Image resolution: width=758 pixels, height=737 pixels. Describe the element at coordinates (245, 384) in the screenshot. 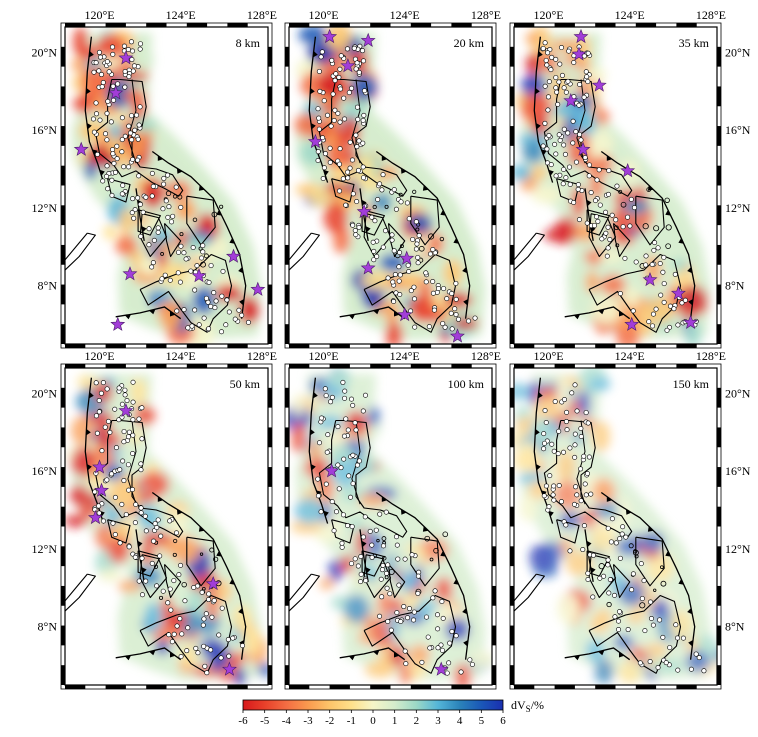

I see `depth-label: 50 km` at that location.